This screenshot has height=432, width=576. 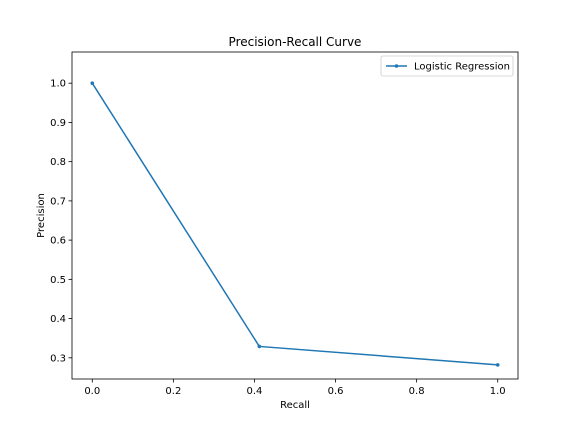 I want to click on chart-title: Precision-Recall Curve, so click(x=295, y=42).